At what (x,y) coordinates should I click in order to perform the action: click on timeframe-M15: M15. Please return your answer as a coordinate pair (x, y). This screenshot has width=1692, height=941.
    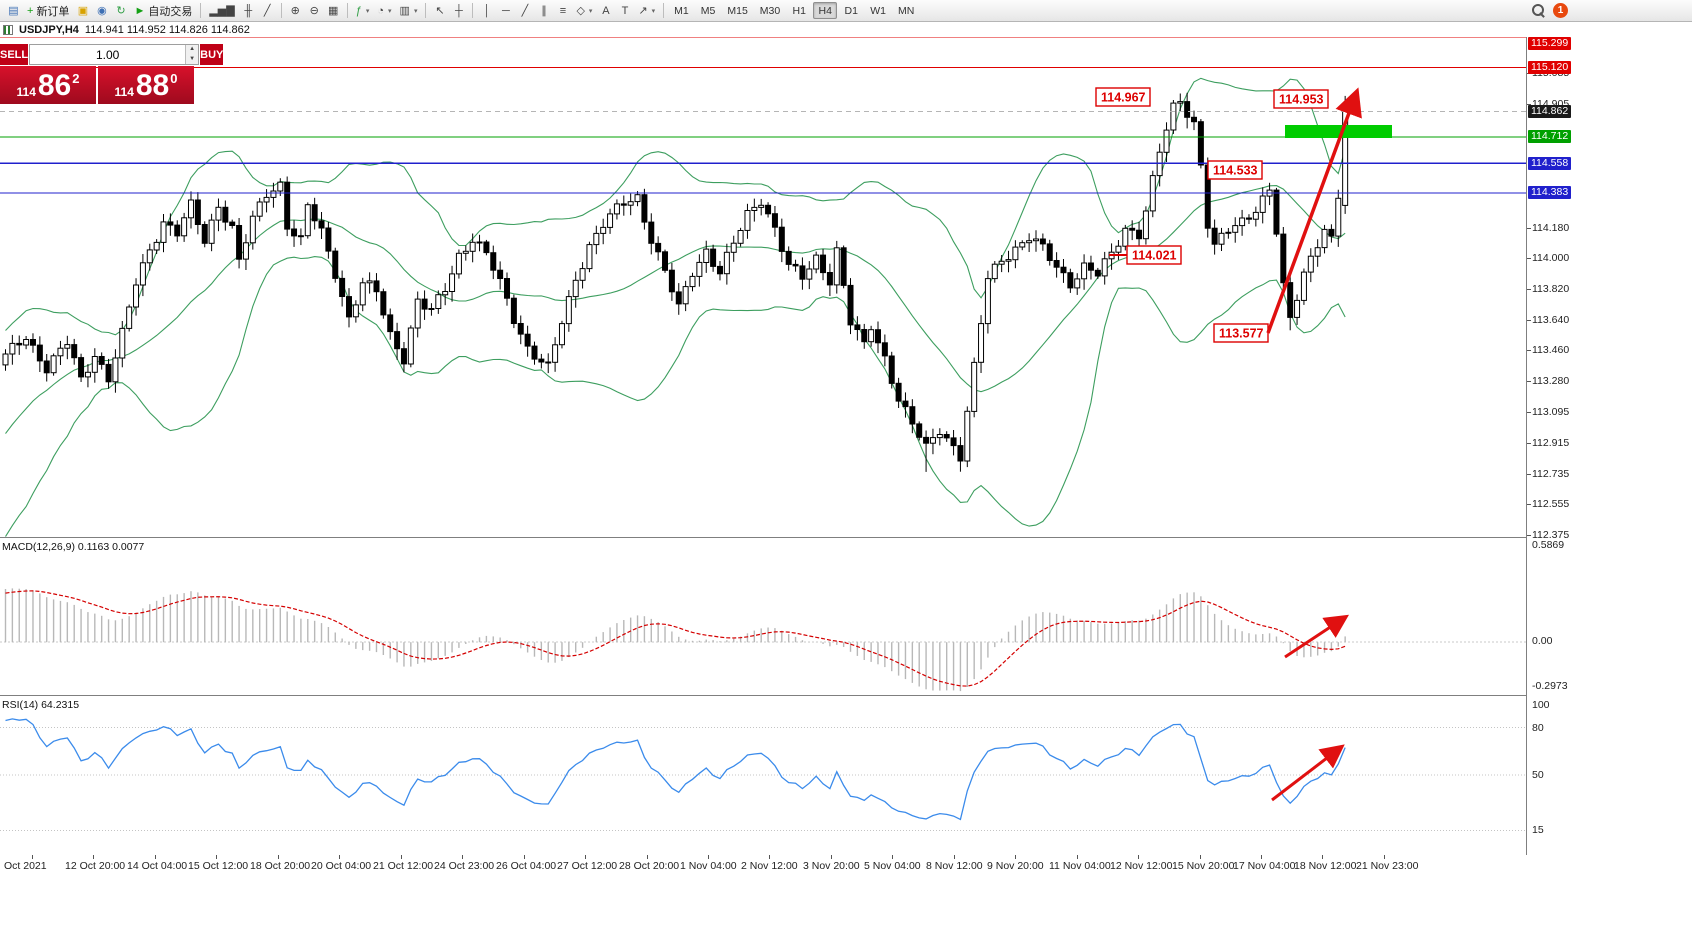
    Looking at the image, I should click on (737, 10).